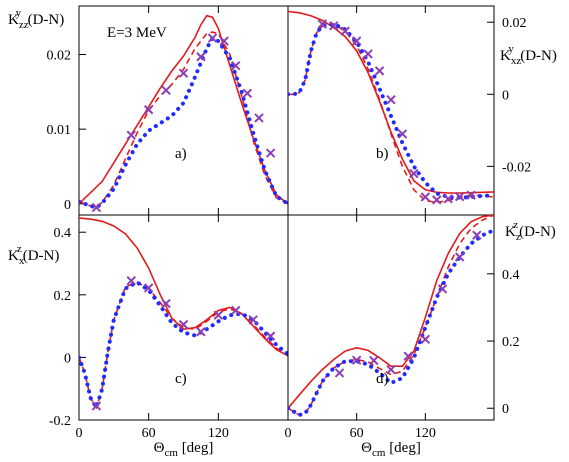 This screenshot has height=462, width=569. What do you see at coordinates (181, 154) in the screenshot?
I see `panel-letter: a)` at bounding box center [181, 154].